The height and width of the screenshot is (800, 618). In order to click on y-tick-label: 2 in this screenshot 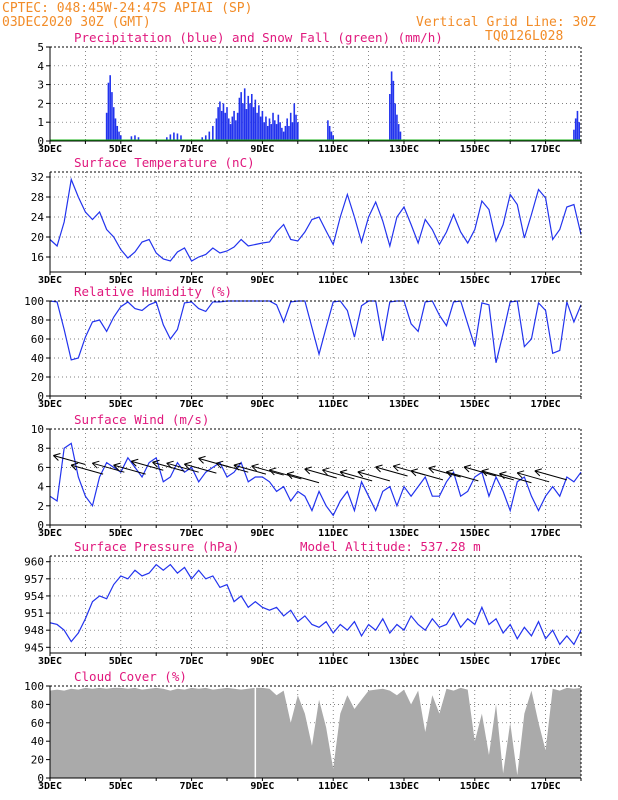, I will do `click(40, 103)`.